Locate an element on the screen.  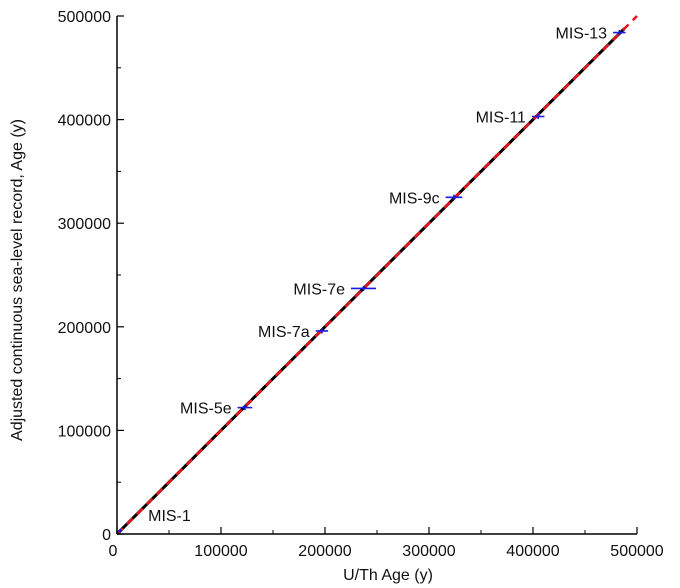
y-tick-label: 400000 is located at coordinates (84, 121).